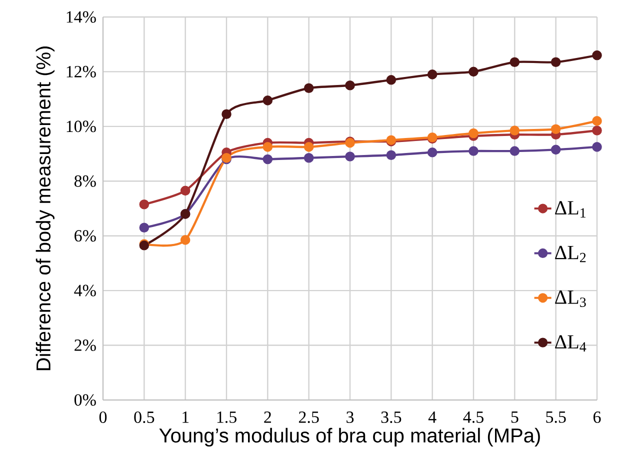 The height and width of the screenshot is (471, 619). What do you see at coordinates (597, 417) in the screenshot?
I see `x-tick-label: 6` at bounding box center [597, 417].